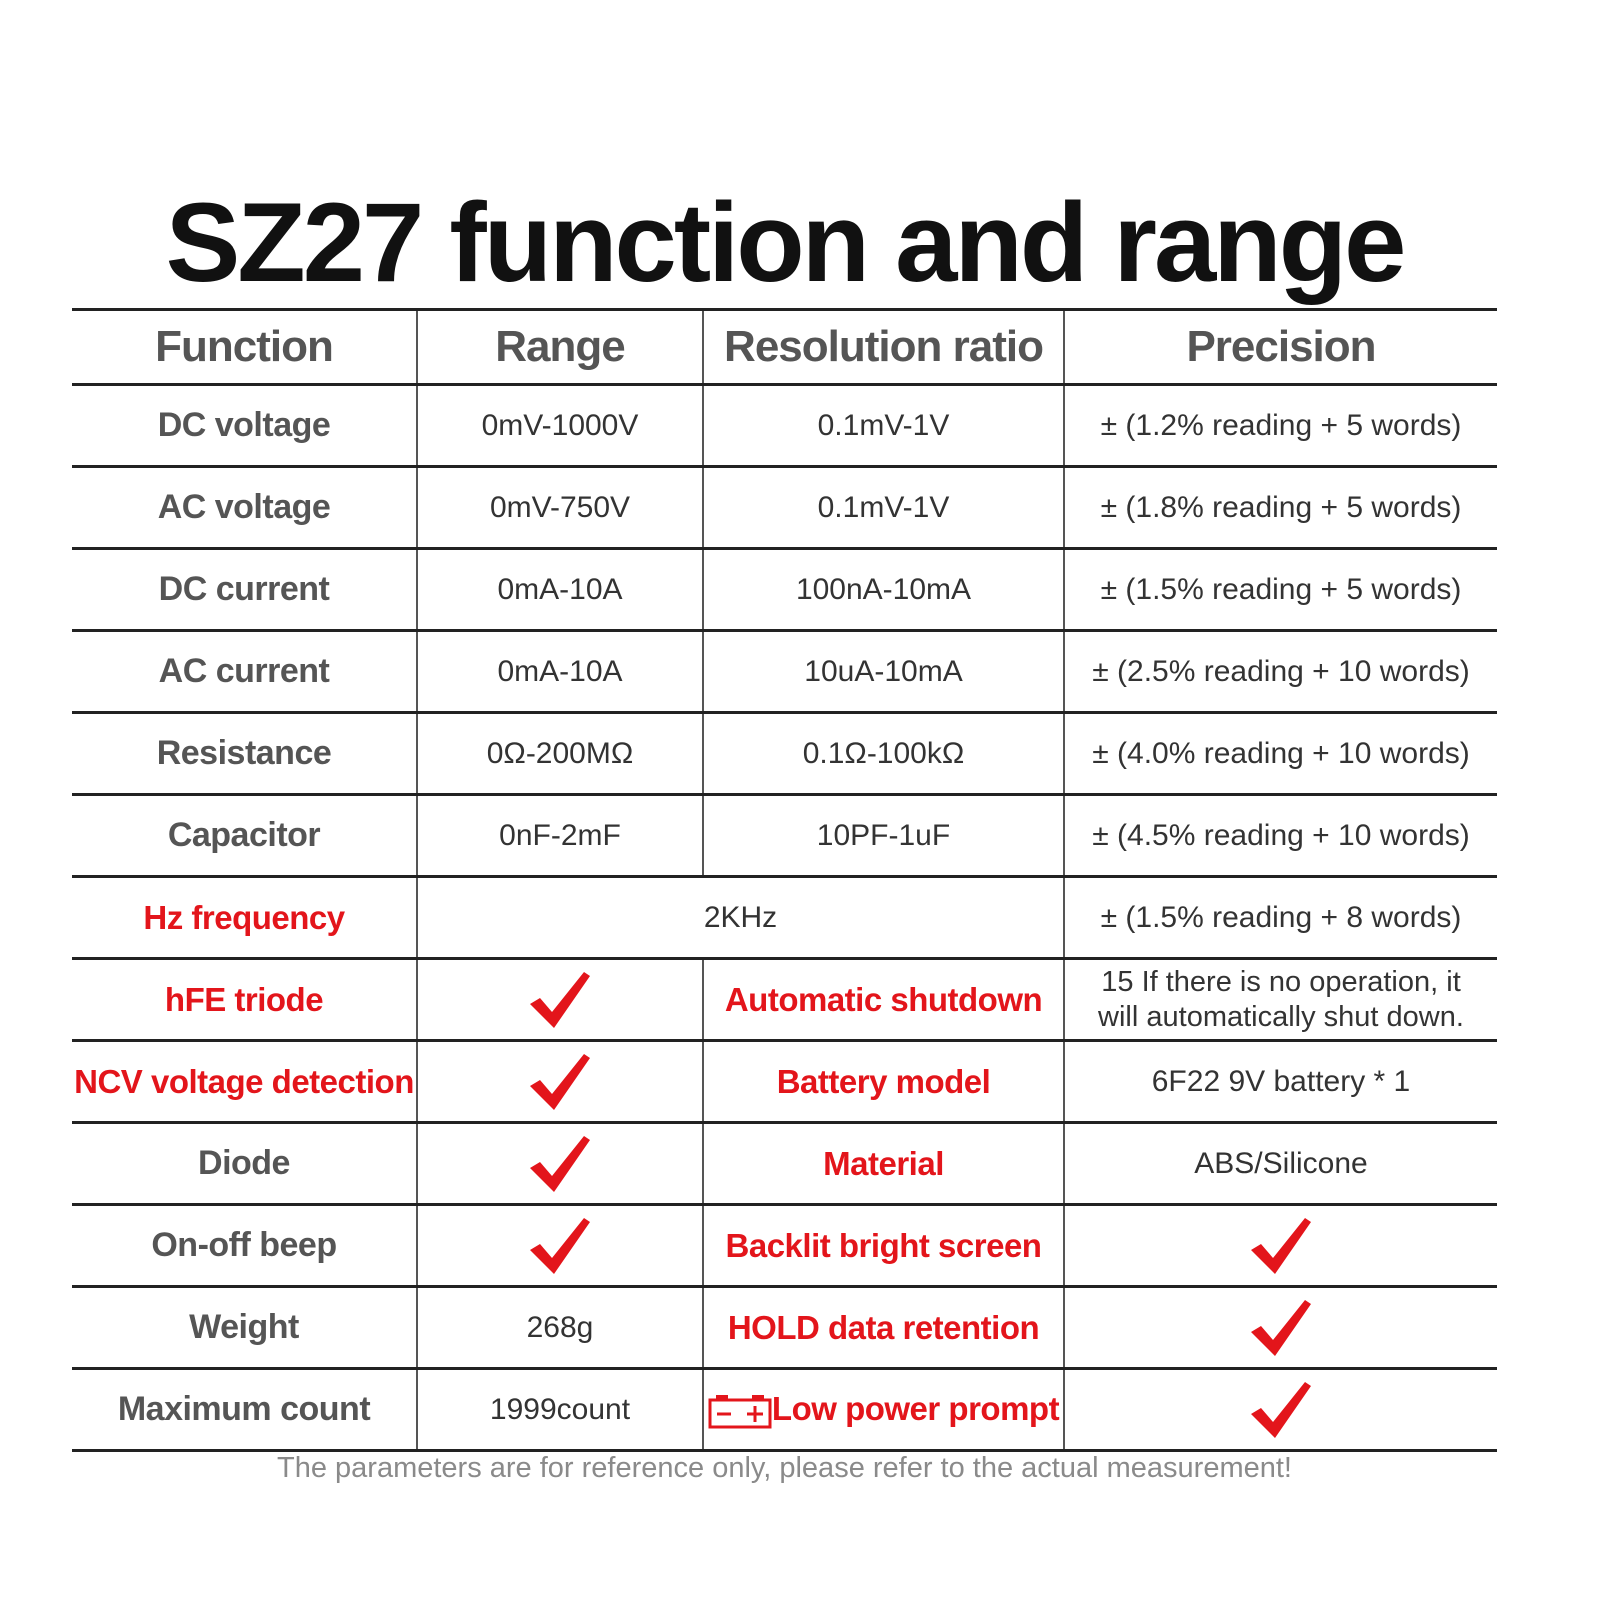 Image resolution: width=1601 pixels, height=1601 pixels. What do you see at coordinates (245, 1081) in the screenshot?
I see `cell: NCV voltage detection` at bounding box center [245, 1081].